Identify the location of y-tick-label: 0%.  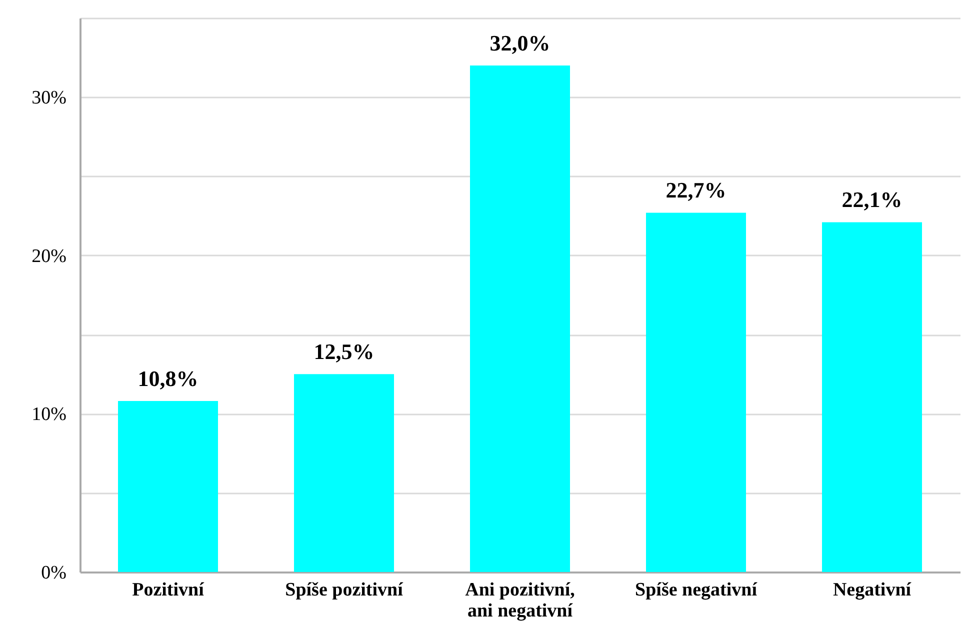
(54, 573).